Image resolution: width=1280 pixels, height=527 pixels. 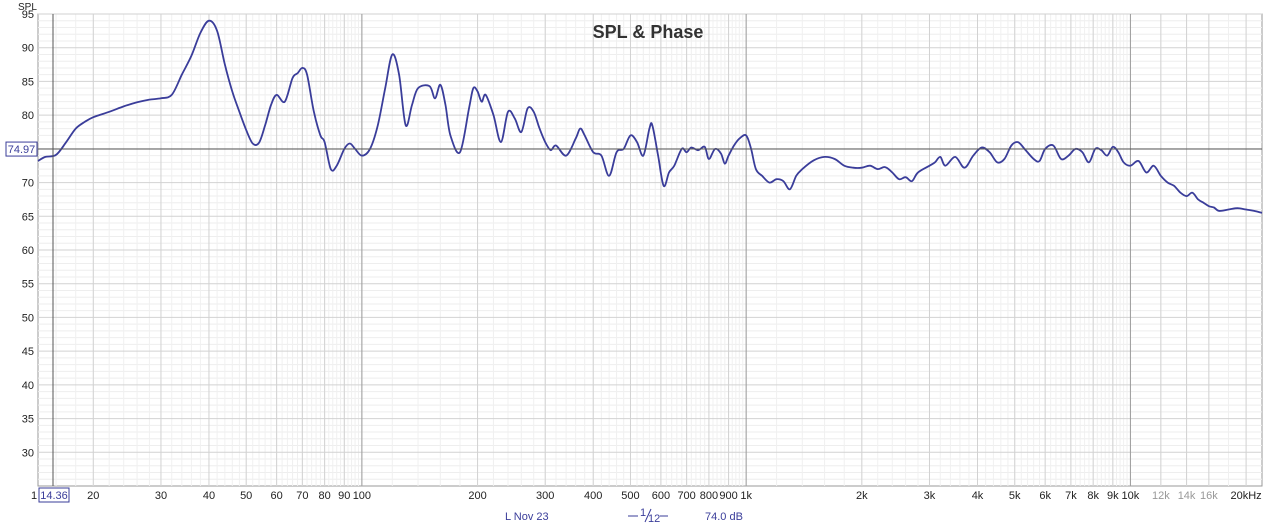 What do you see at coordinates (648, 32) in the screenshot?
I see `chart-title: SPL & Phase` at bounding box center [648, 32].